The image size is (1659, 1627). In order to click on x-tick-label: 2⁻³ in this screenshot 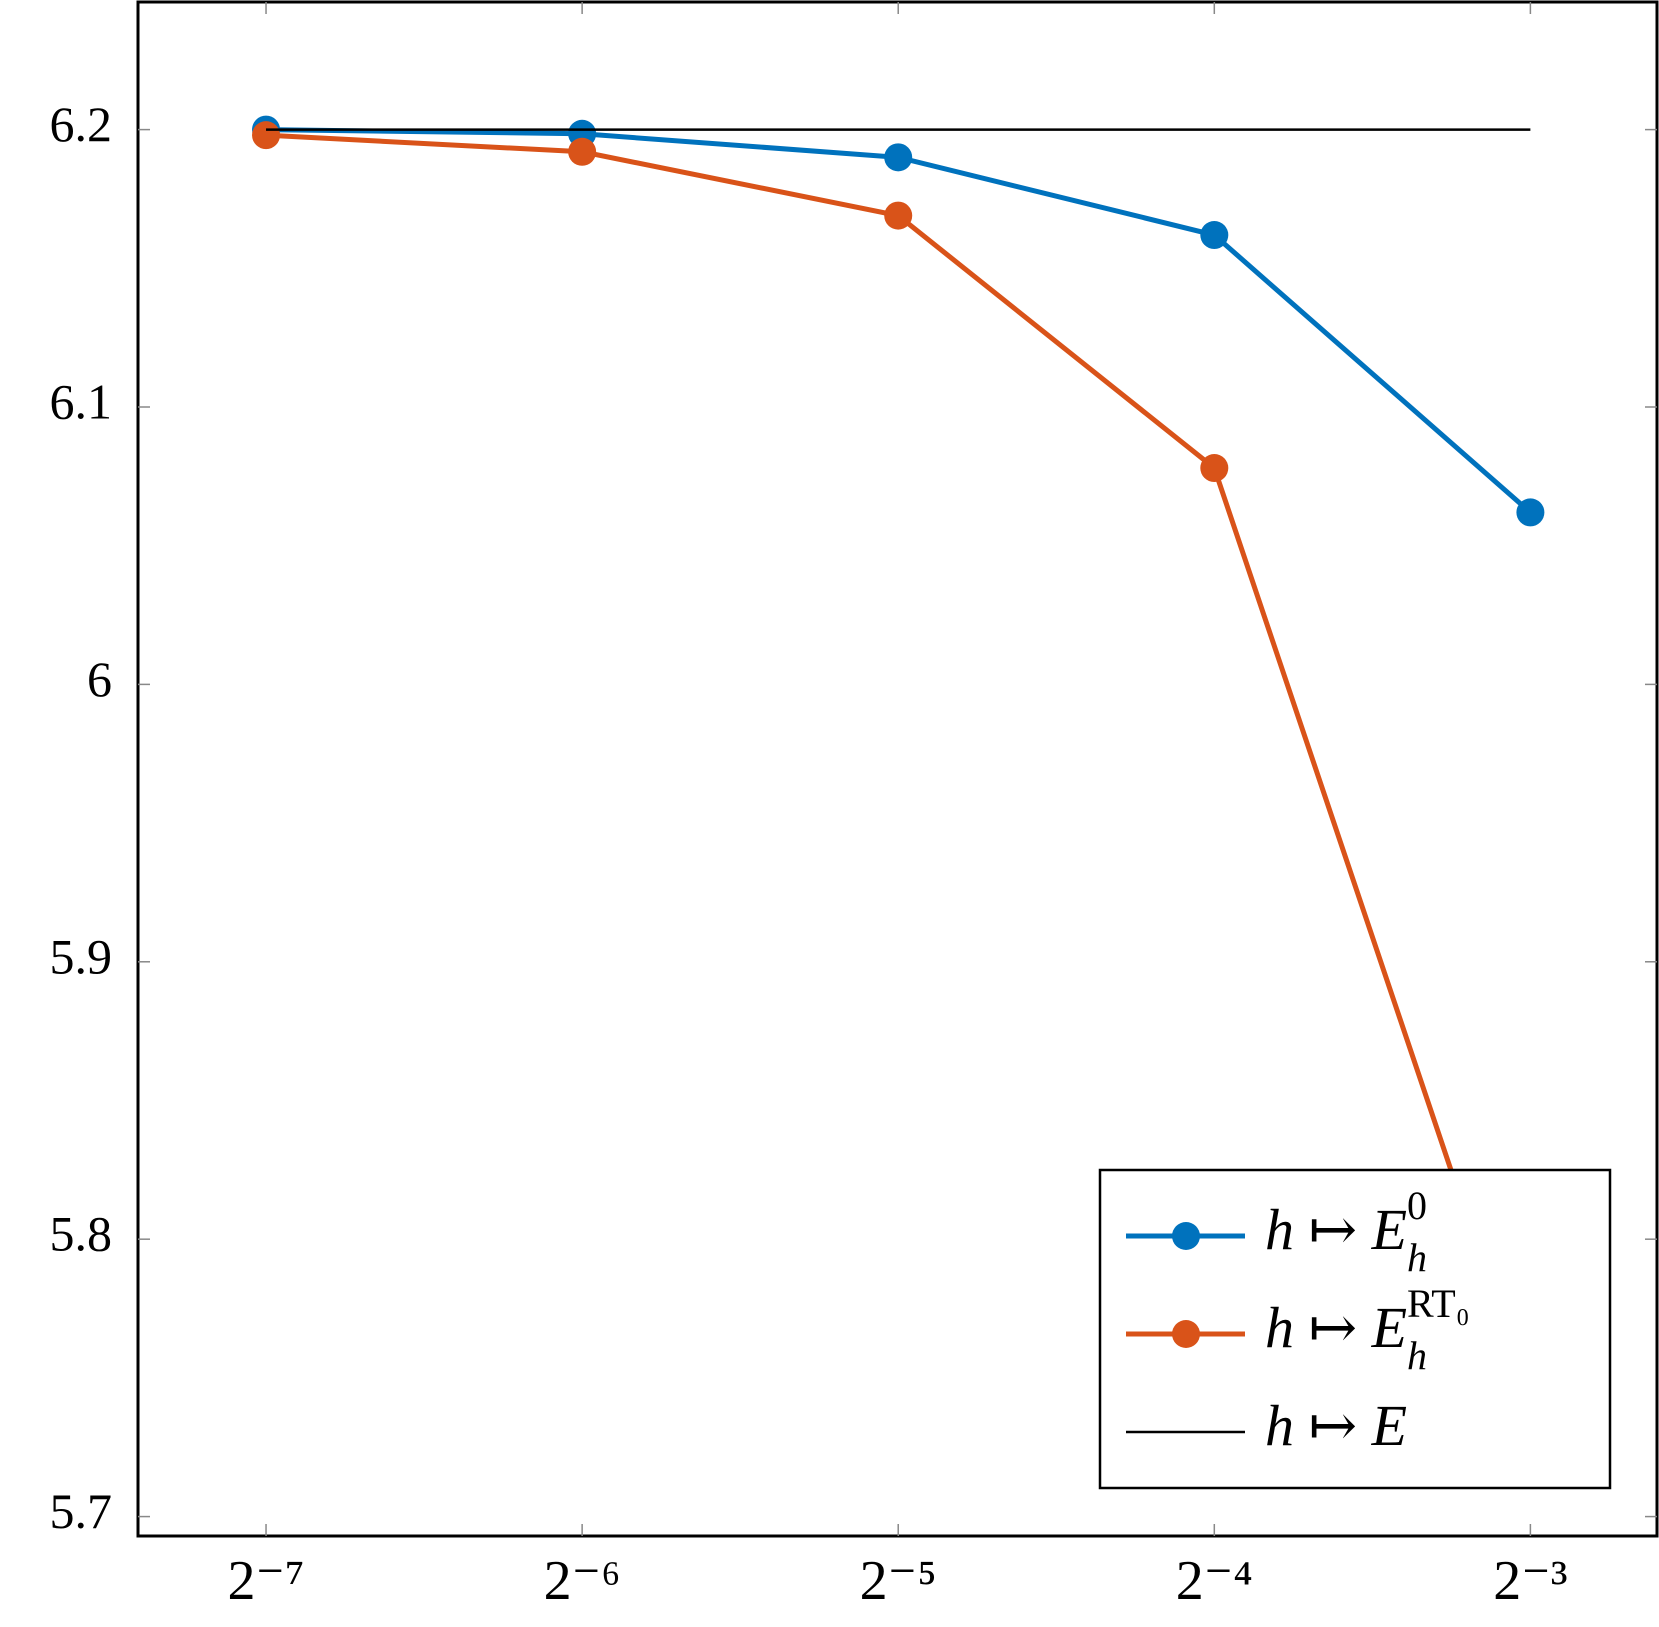, I will do `click(1530, 1581)`.